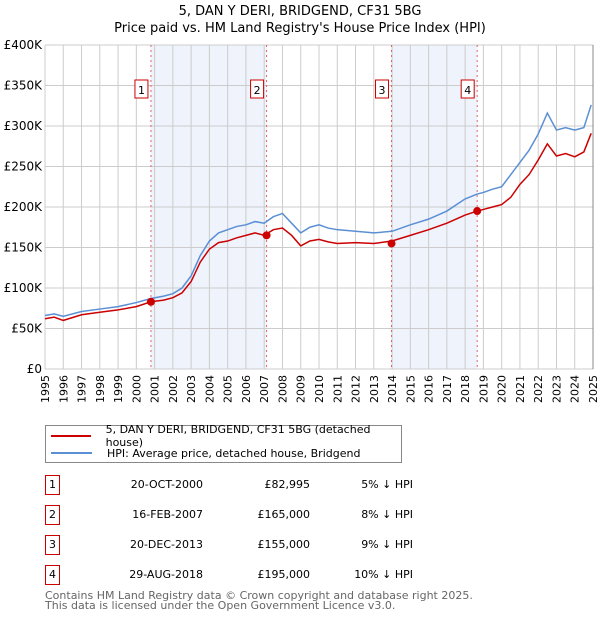  Describe the element at coordinates (27, 329) in the screenshot. I see `y-tick-label: £50K` at that location.